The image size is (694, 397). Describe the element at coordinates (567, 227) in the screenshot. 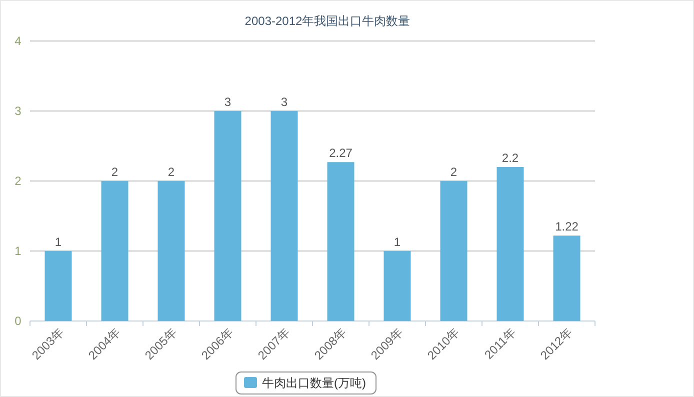

I see `data-label: 1.22` at that location.